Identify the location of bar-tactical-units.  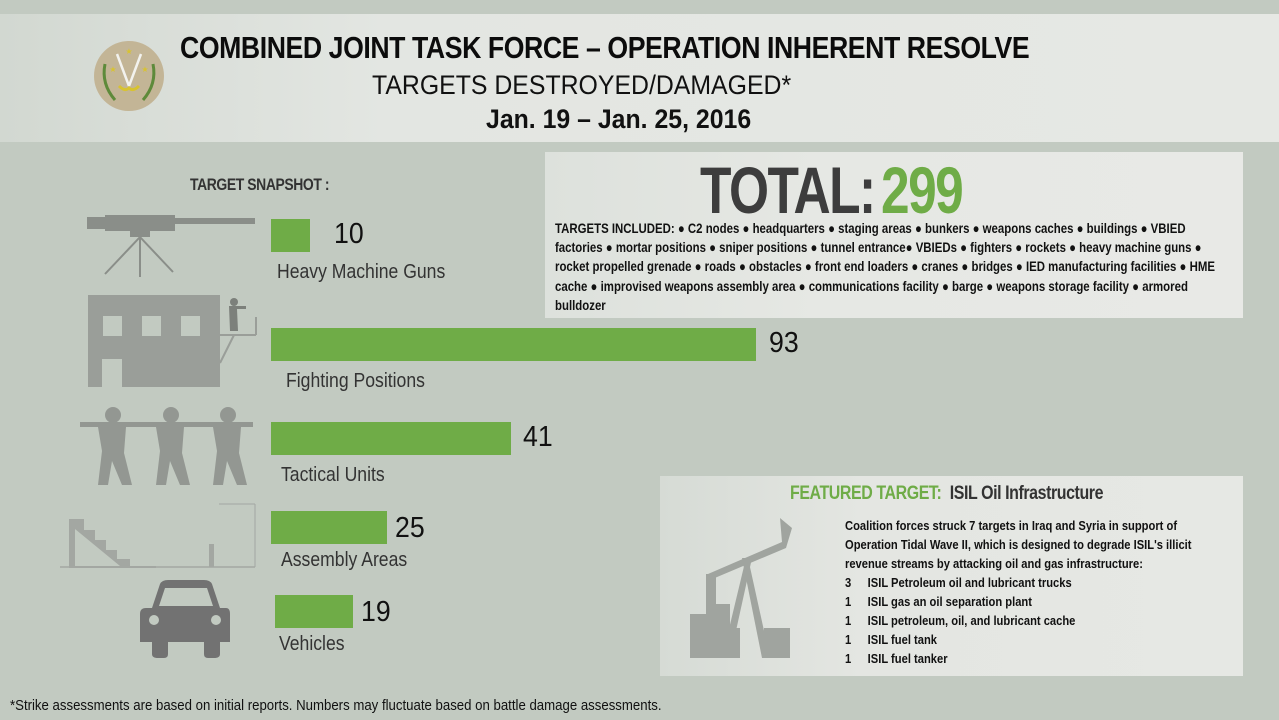
(391, 438).